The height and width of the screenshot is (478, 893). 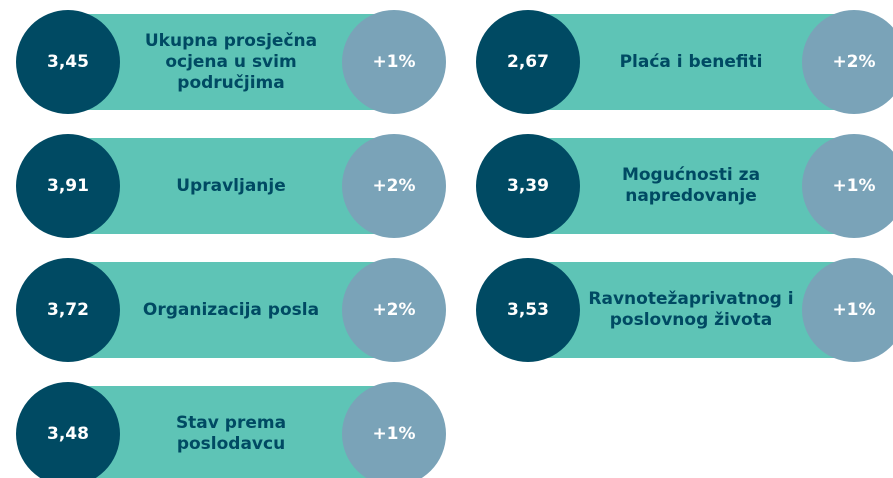 I want to click on card-label: Organizacija posla, so click(x=231, y=309).